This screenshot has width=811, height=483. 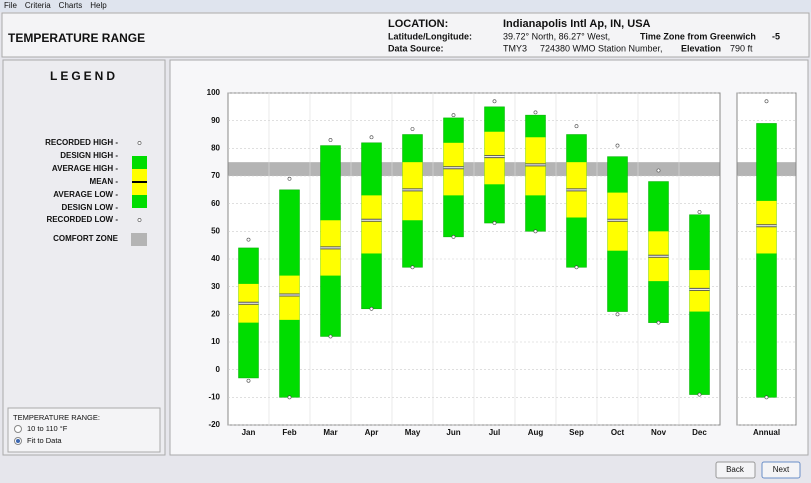 What do you see at coordinates (215, 258) in the screenshot?
I see `y-tick-label: 40` at bounding box center [215, 258].